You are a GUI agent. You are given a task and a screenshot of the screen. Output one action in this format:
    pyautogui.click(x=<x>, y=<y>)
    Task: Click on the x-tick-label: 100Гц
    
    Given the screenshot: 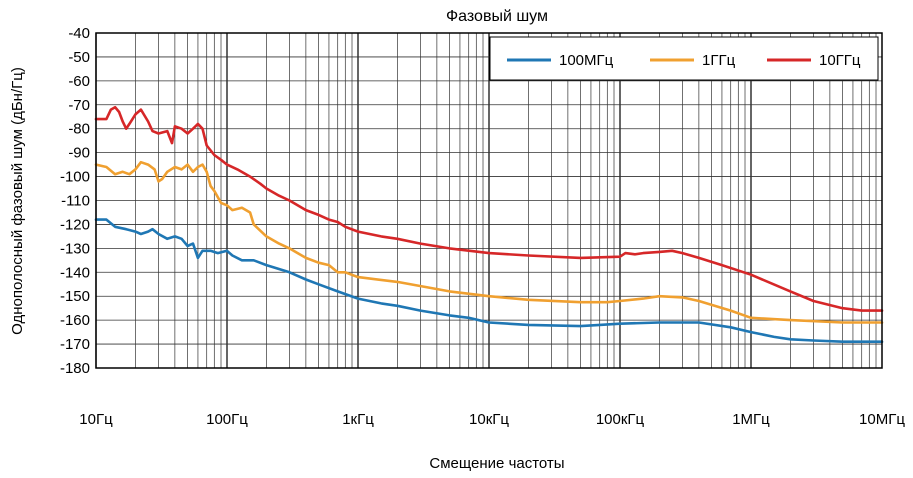 What is the action you would take?
    pyautogui.click(x=227, y=419)
    